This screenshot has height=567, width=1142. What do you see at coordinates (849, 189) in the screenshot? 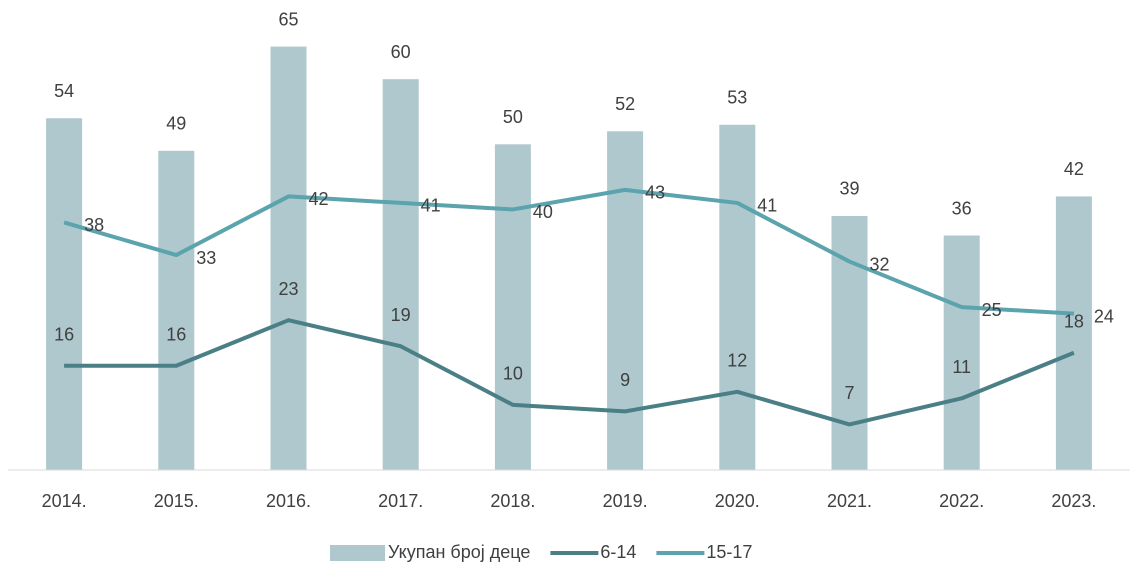
I see `bar-label: 39` at bounding box center [849, 189].